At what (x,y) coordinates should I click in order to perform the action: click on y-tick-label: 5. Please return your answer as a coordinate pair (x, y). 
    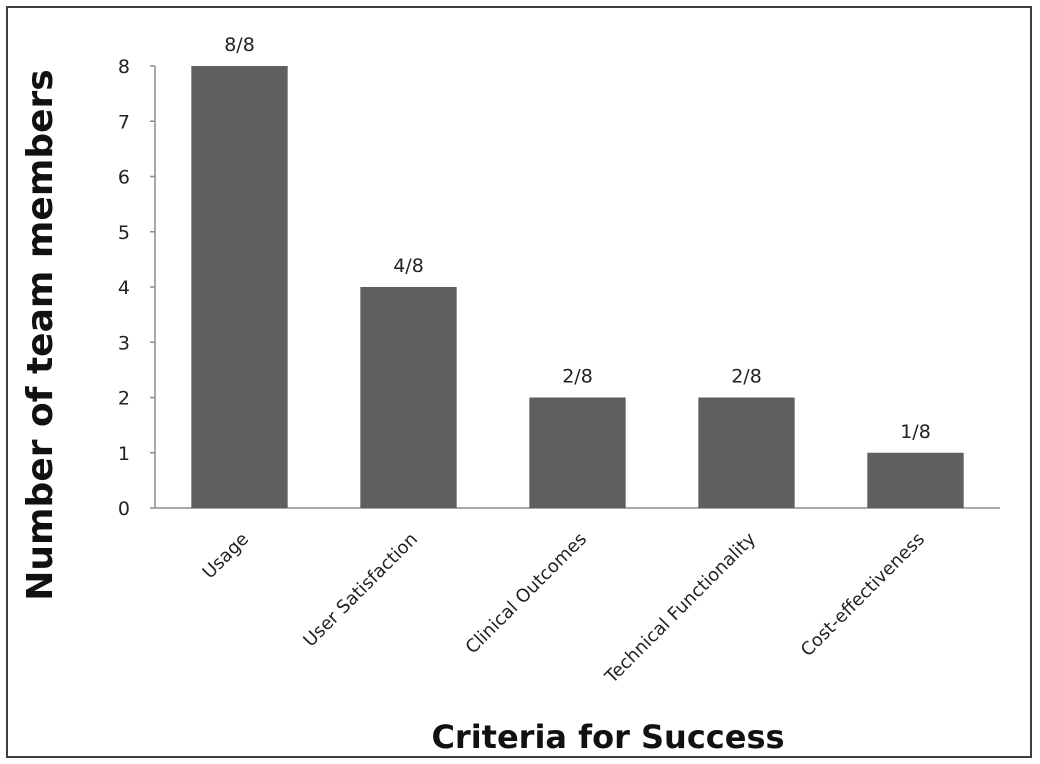
    Looking at the image, I should click on (124, 233).